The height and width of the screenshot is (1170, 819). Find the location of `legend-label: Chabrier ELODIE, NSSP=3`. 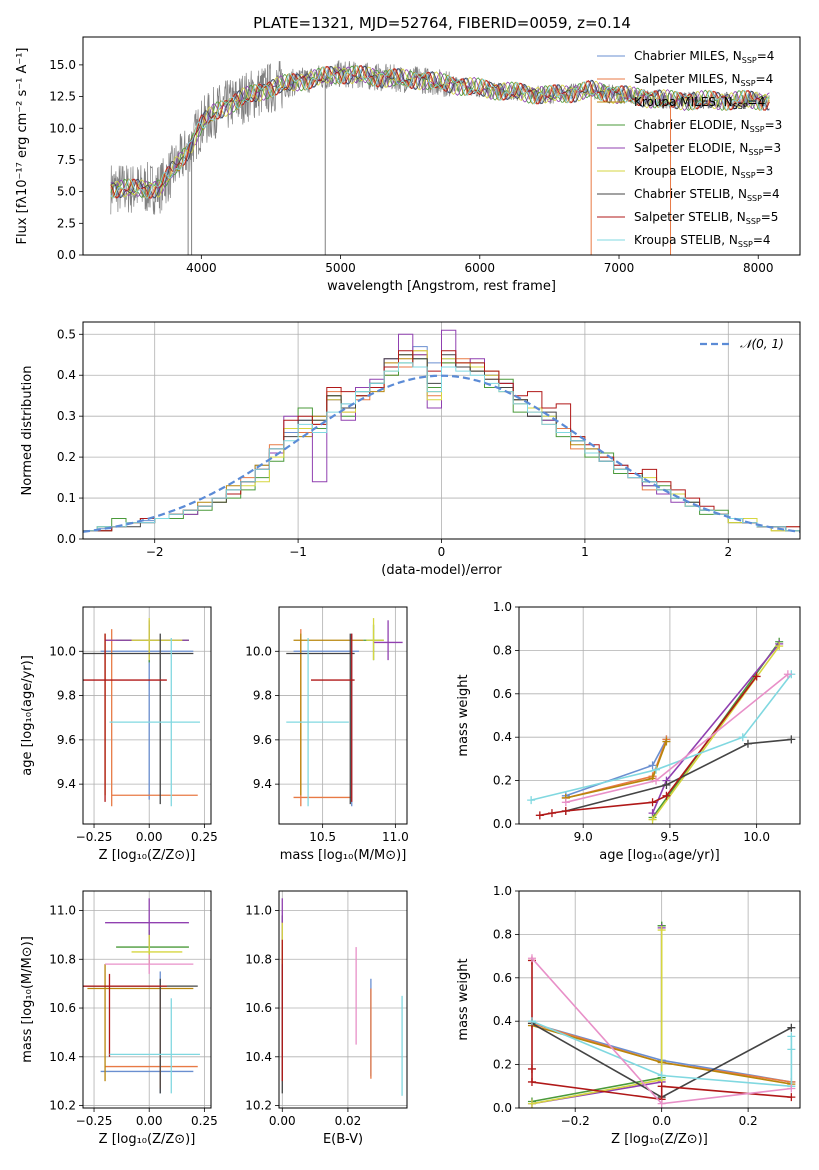

legend-label: Chabrier ELODIE, NSSP=3 is located at coordinates (708, 126).